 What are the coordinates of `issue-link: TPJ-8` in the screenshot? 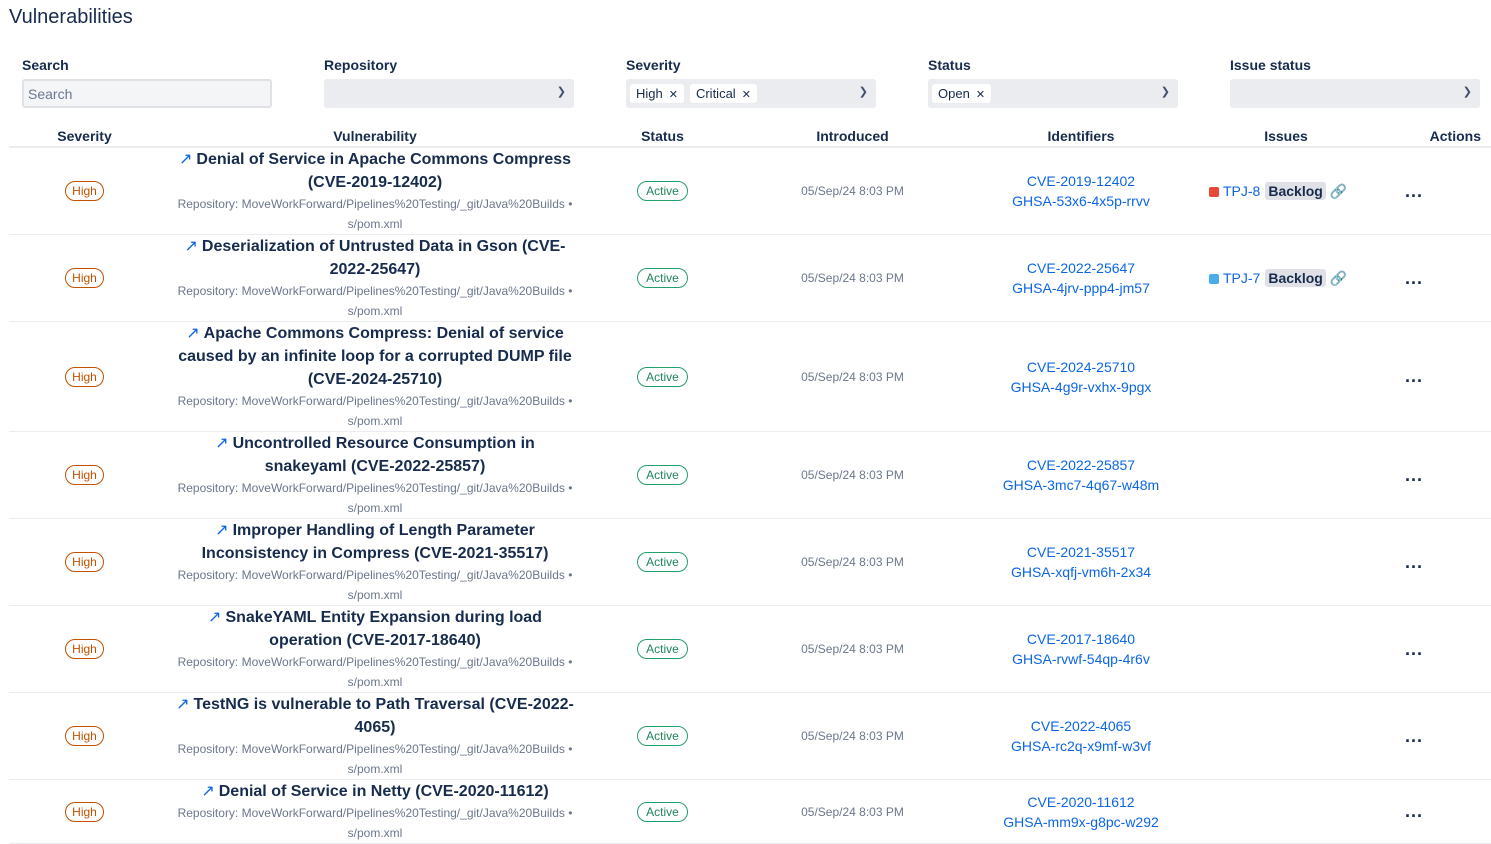 It's located at (1242, 190).